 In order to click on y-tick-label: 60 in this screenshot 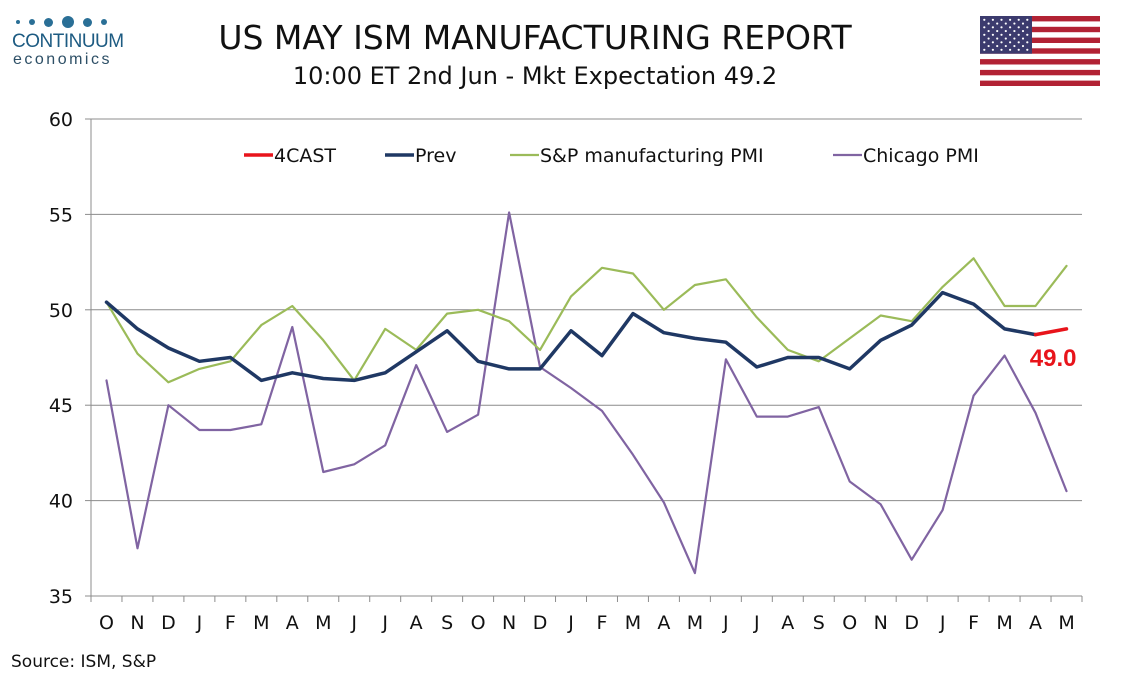, I will do `click(61, 120)`.